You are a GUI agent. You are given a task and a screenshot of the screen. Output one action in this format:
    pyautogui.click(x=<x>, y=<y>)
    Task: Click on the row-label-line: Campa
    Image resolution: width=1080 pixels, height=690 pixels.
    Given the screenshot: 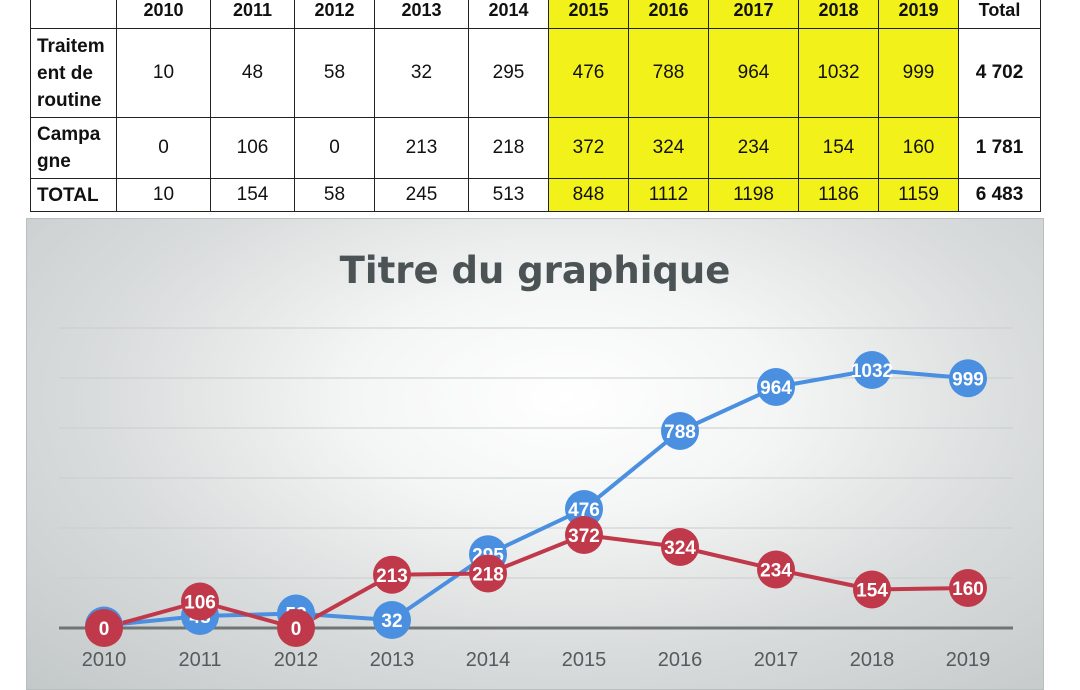 What is the action you would take?
    pyautogui.click(x=69, y=134)
    